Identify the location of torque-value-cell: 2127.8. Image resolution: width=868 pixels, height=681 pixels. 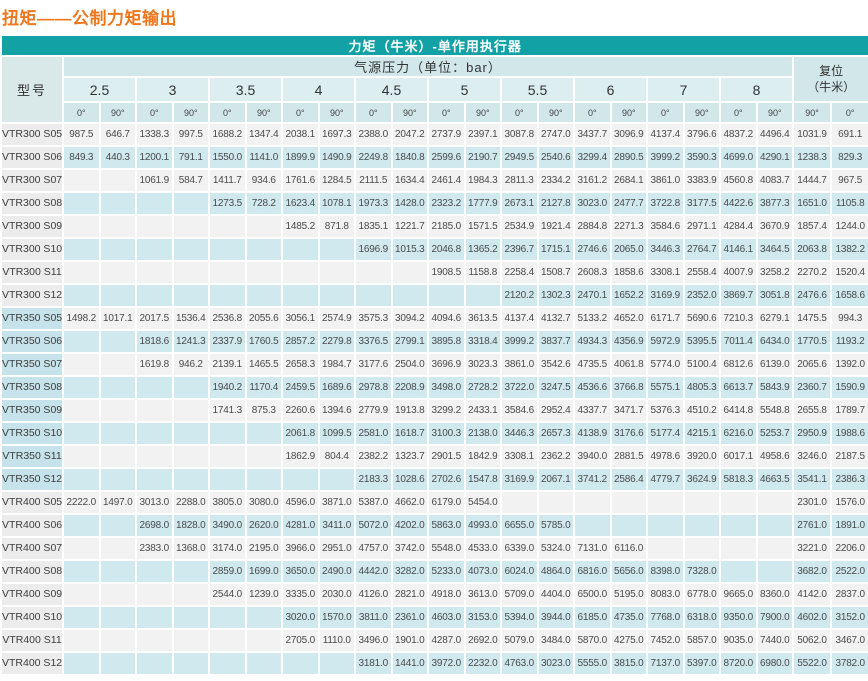
(555, 203).